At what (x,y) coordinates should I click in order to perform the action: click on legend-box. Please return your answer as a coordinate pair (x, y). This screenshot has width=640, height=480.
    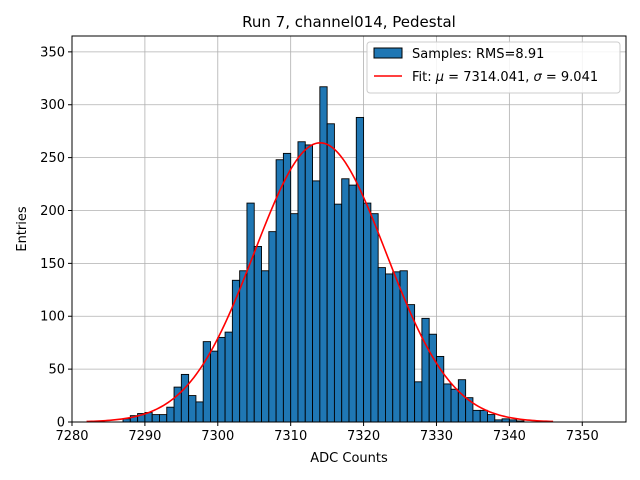
    Looking at the image, I should click on (493, 67).